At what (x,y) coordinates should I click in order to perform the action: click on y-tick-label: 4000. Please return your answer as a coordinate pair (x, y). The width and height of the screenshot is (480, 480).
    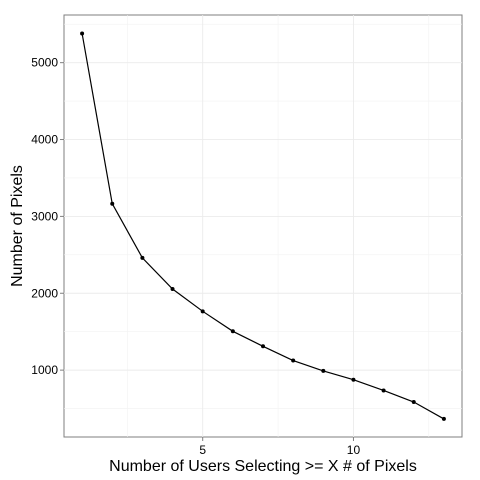
    Looking at the image, I should click on (44, 140).